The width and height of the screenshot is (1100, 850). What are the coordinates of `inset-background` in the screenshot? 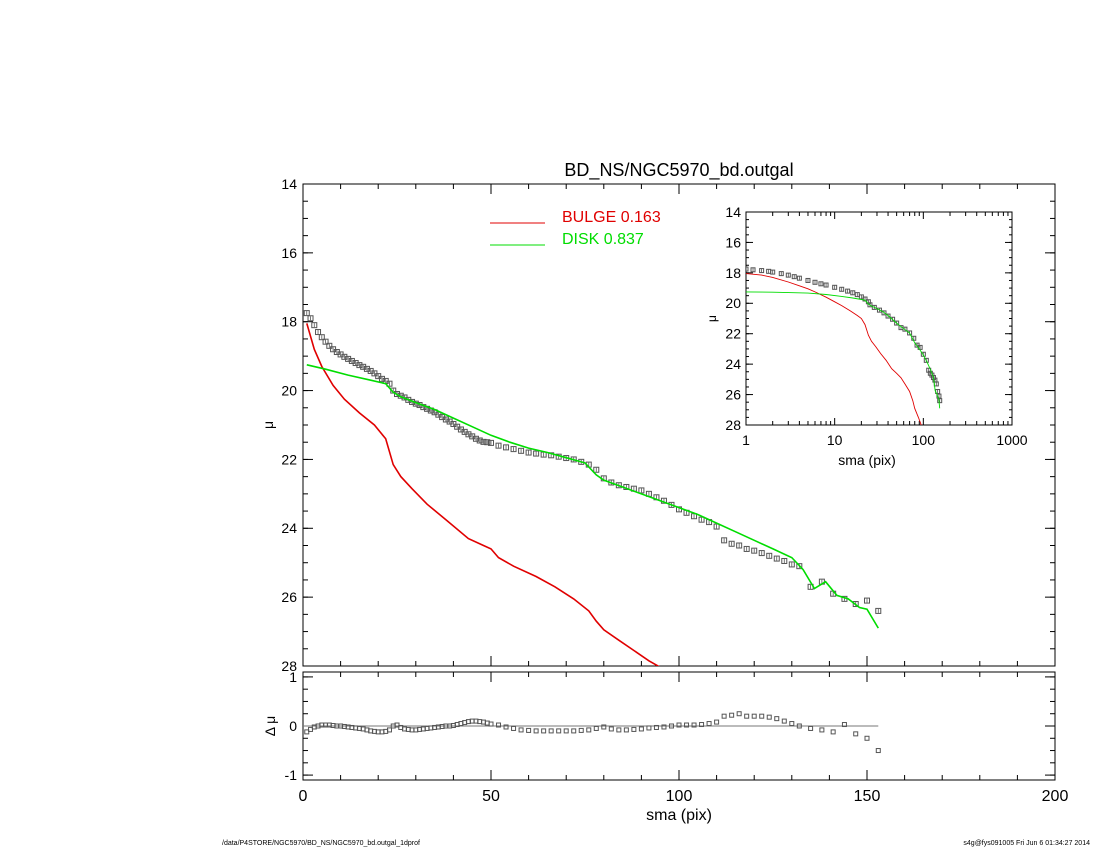 It's located at (879, 318).